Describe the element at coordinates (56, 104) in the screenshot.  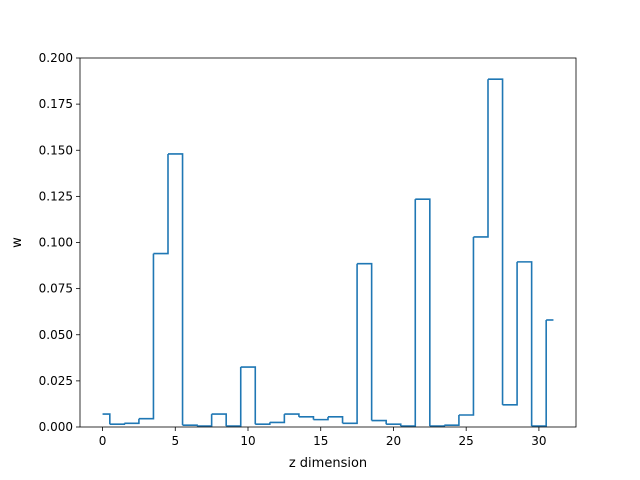
I see `y-tick-label: 0.175` at that location.